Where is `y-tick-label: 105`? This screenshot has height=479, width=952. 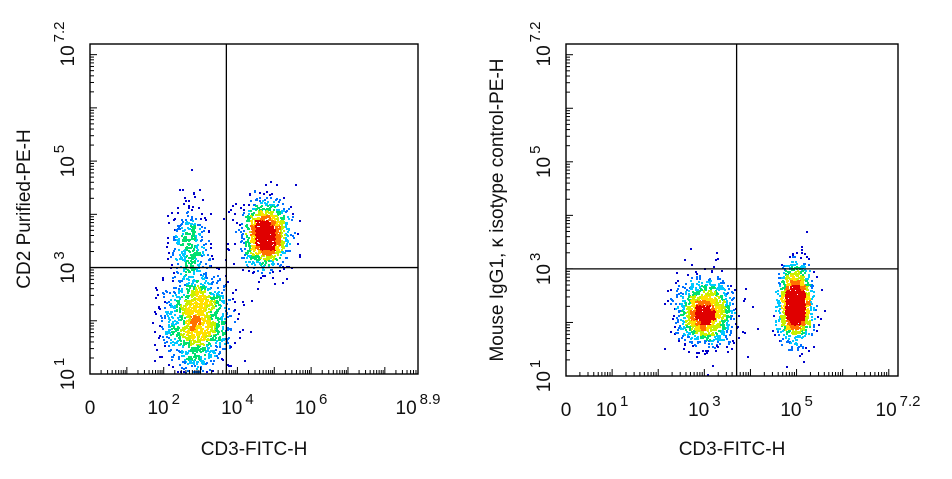 y-tick-label: 105 is located at coordinates (65, 161).